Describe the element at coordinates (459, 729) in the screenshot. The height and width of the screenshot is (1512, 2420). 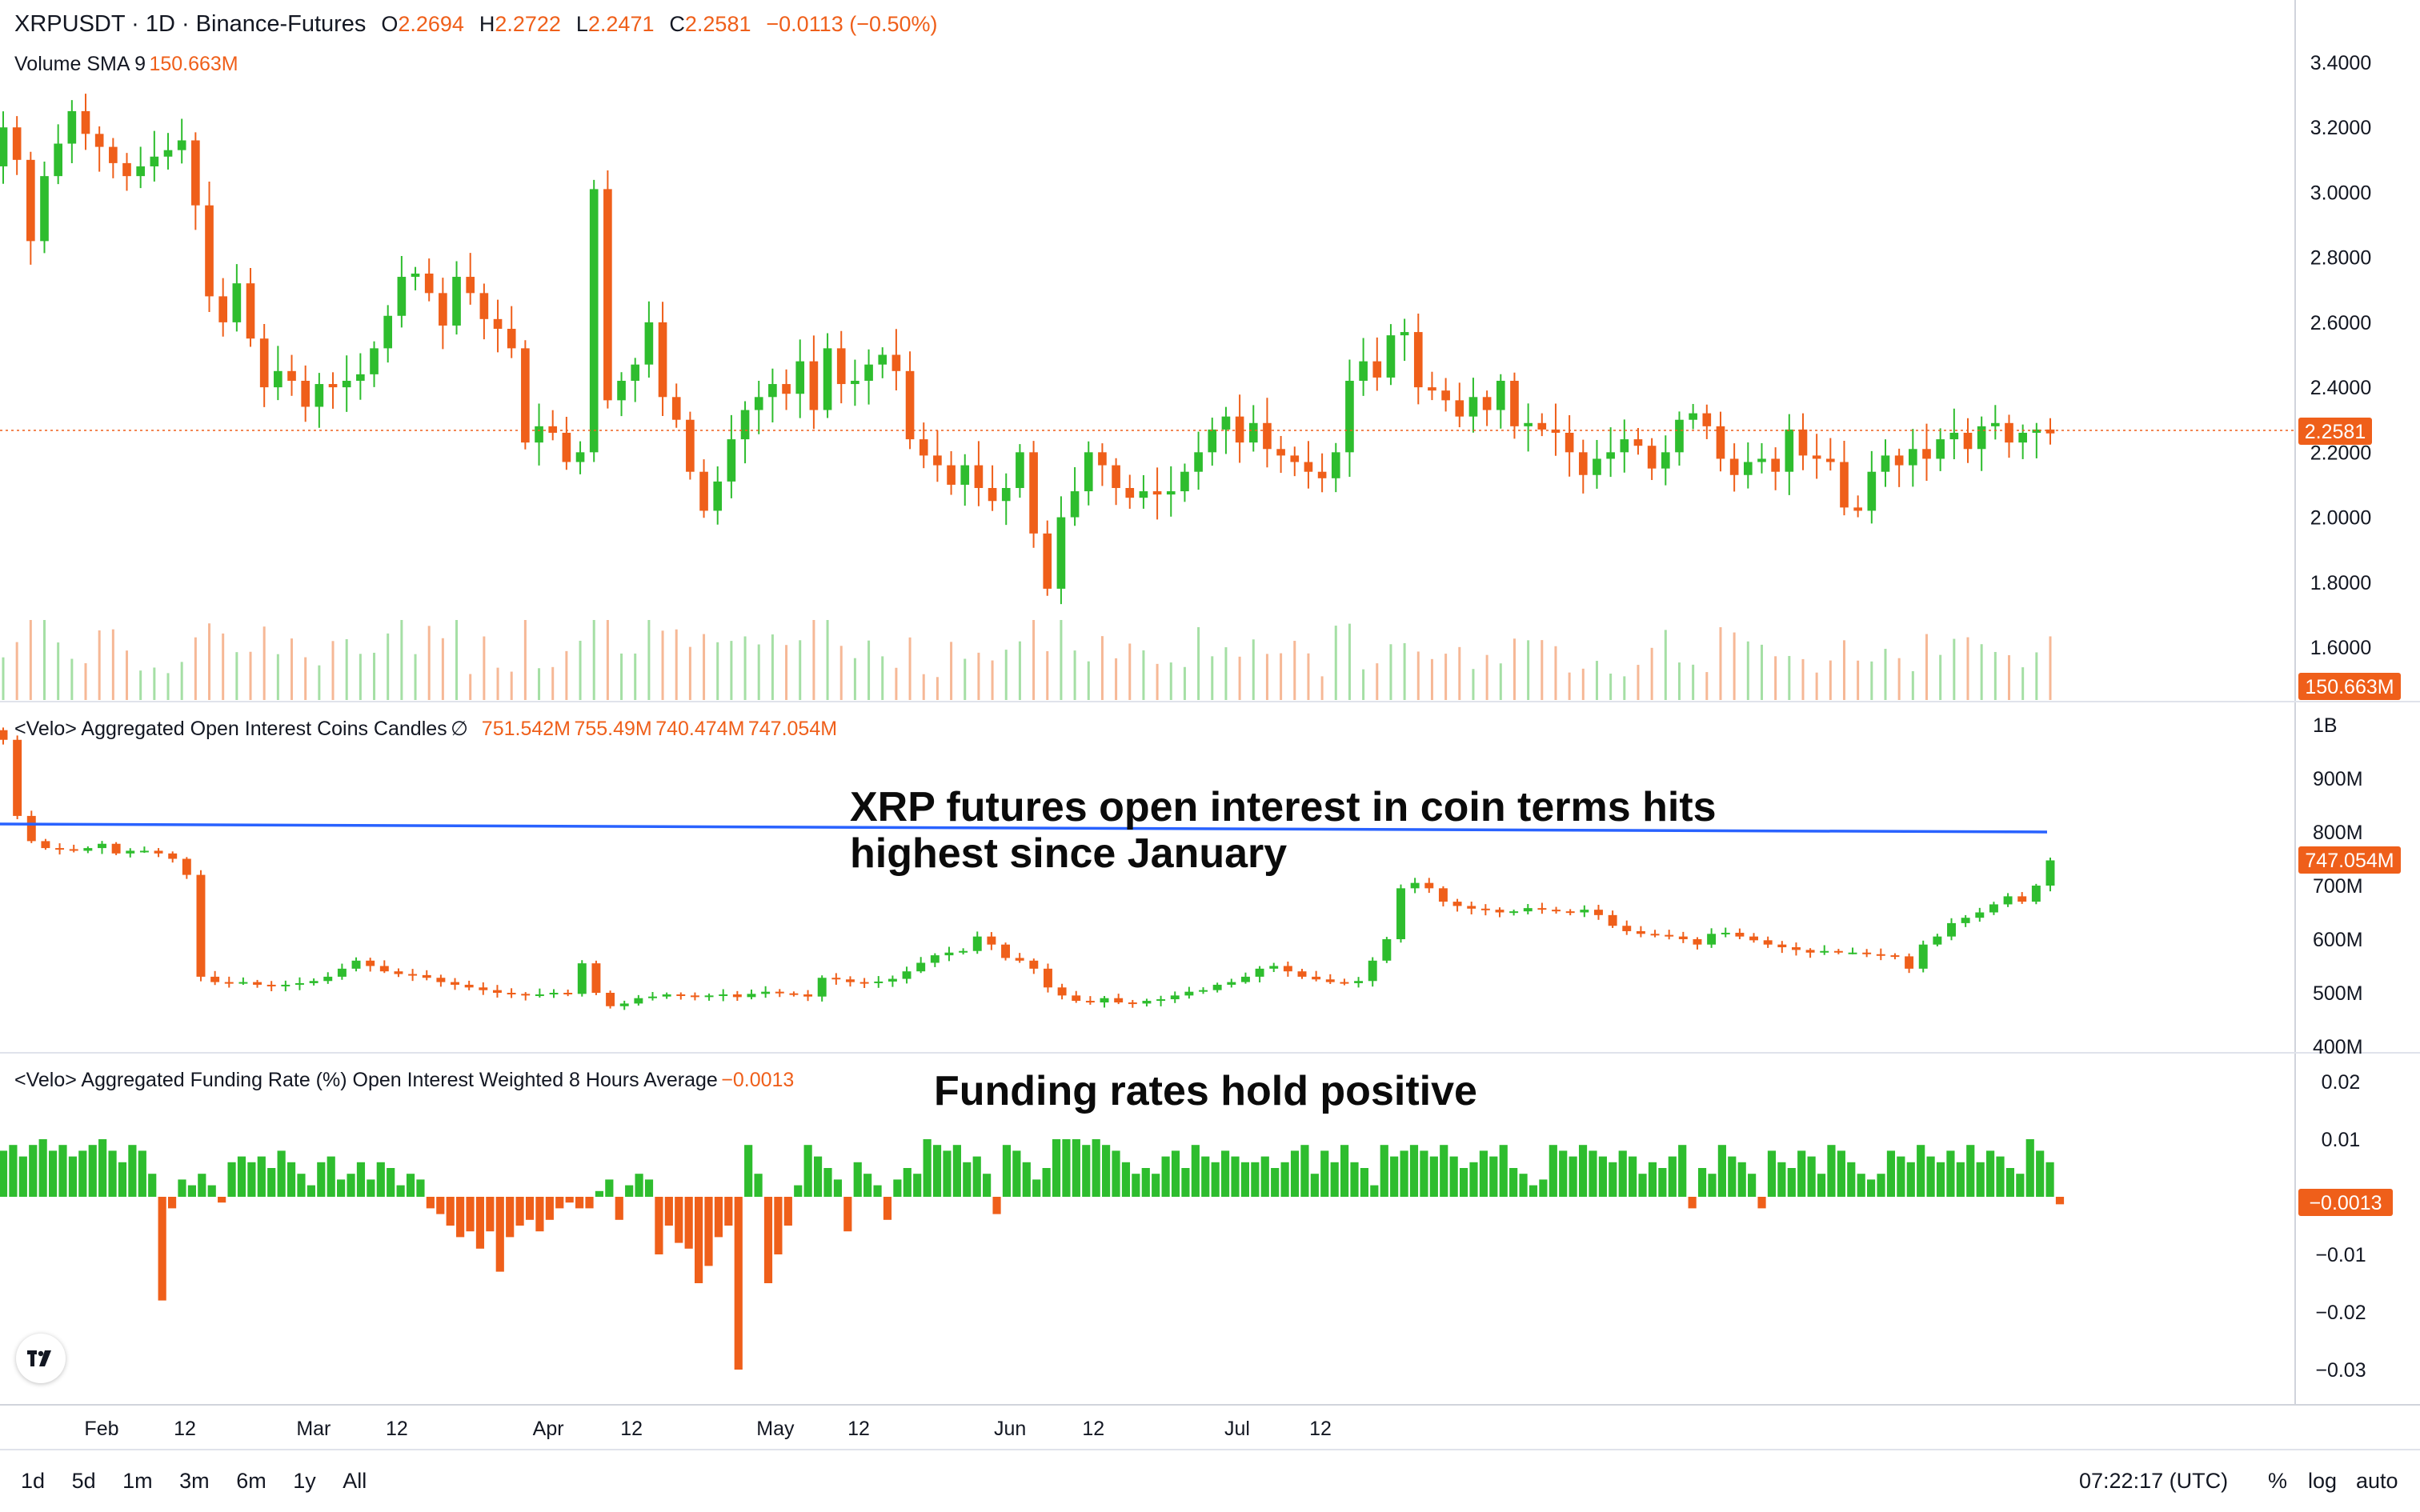
I see `eye-icon: ∅` at that location.